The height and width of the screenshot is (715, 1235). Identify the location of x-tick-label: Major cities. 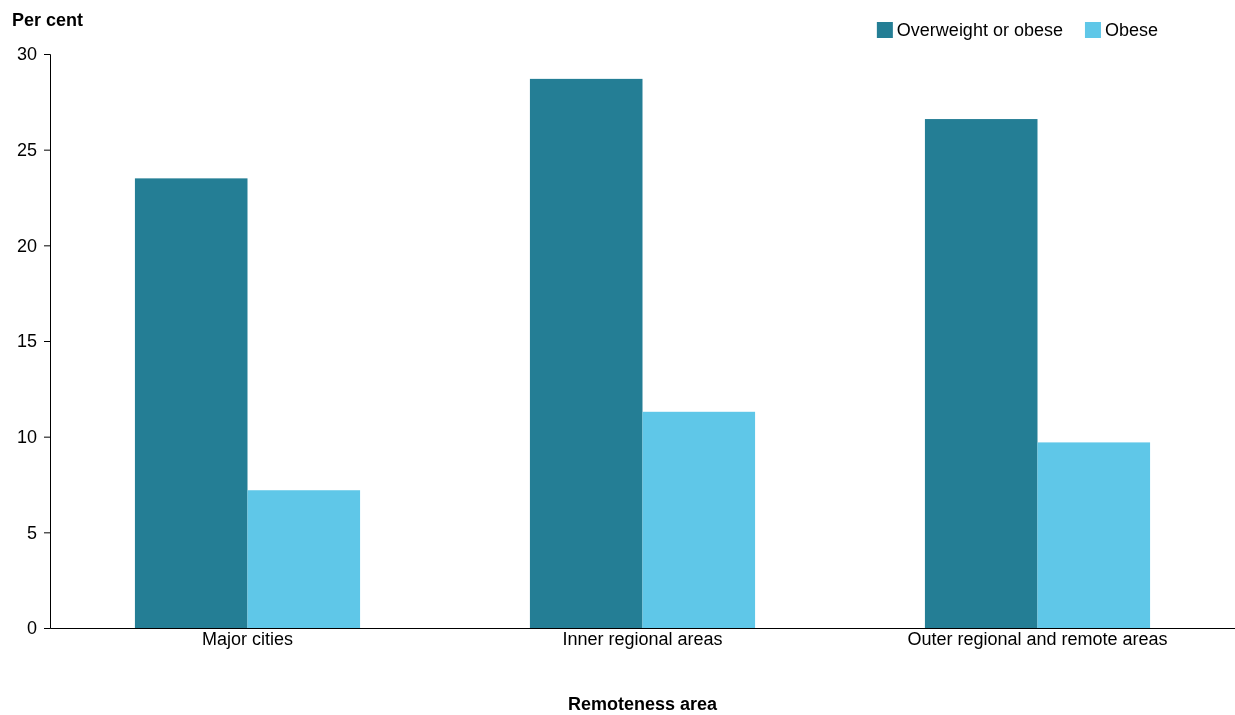
(247, 639).